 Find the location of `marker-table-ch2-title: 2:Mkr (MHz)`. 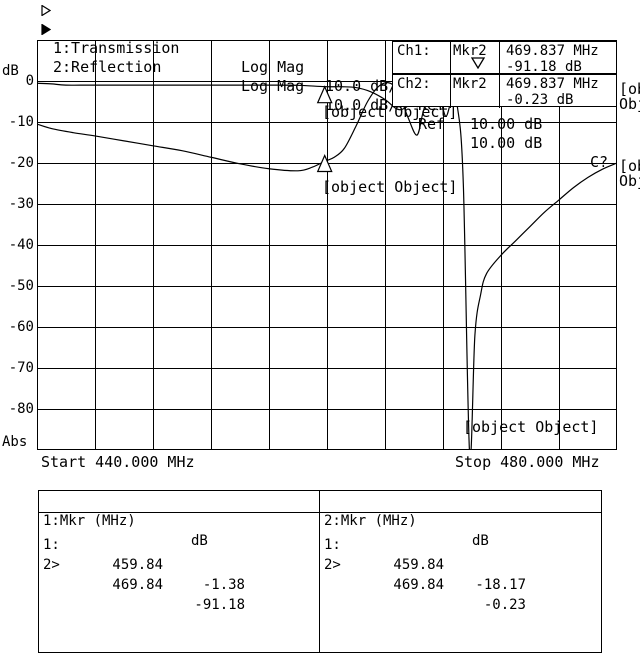

marker-table-ch2-title: 2:Mkr (MHz) is located at coordinates (370, 521).